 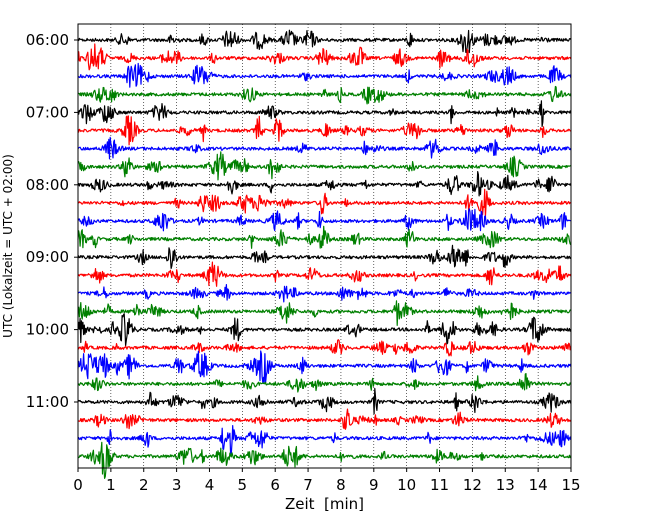 What do you see at coordinates (538, 485) in the screenshot?
I see `x-tick-label: 14` at bounding box center [538, 485].